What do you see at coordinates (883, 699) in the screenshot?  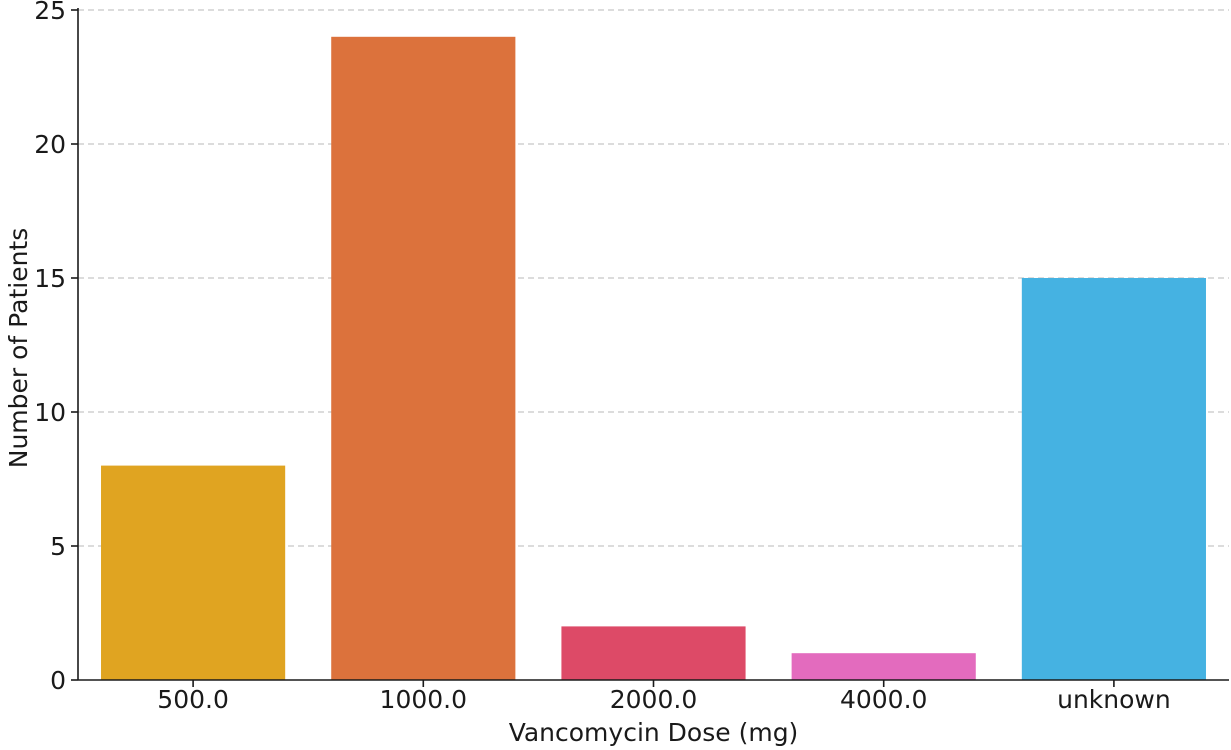 I see `x-tick-label: 4000.0` at bounding box center [883, 699].